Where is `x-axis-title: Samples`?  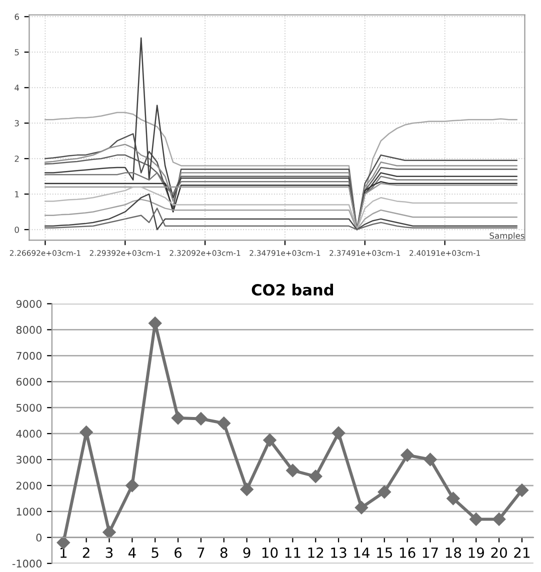
x-axis-title: Samples is located at coordinates (507, 236).